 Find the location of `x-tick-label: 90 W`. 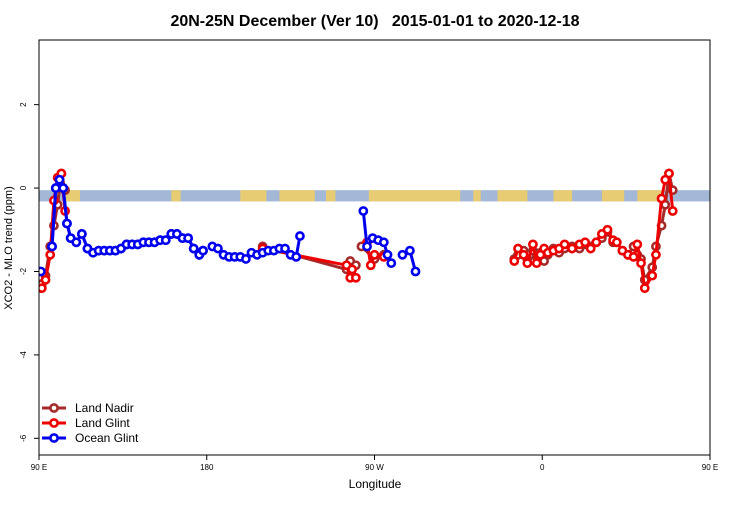

x-tick-label: 90 W is located at coordinates (374, 467).